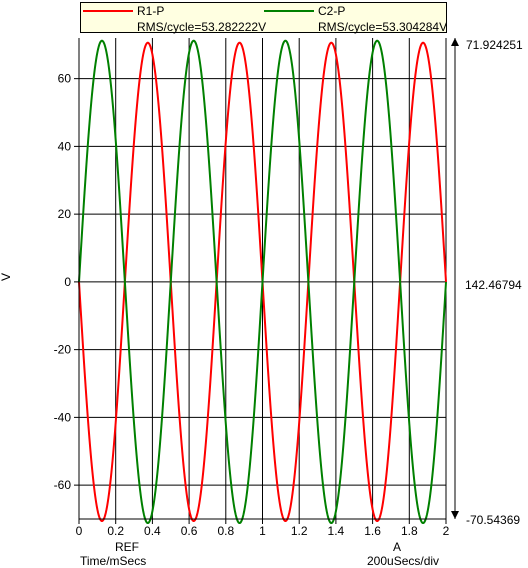 This screenshot has height=568, width=528. What do you see at coordinates (332, 11) in the screenshot?
I see `legend-label-c2: C2-P` at bounding box center [332, 11].